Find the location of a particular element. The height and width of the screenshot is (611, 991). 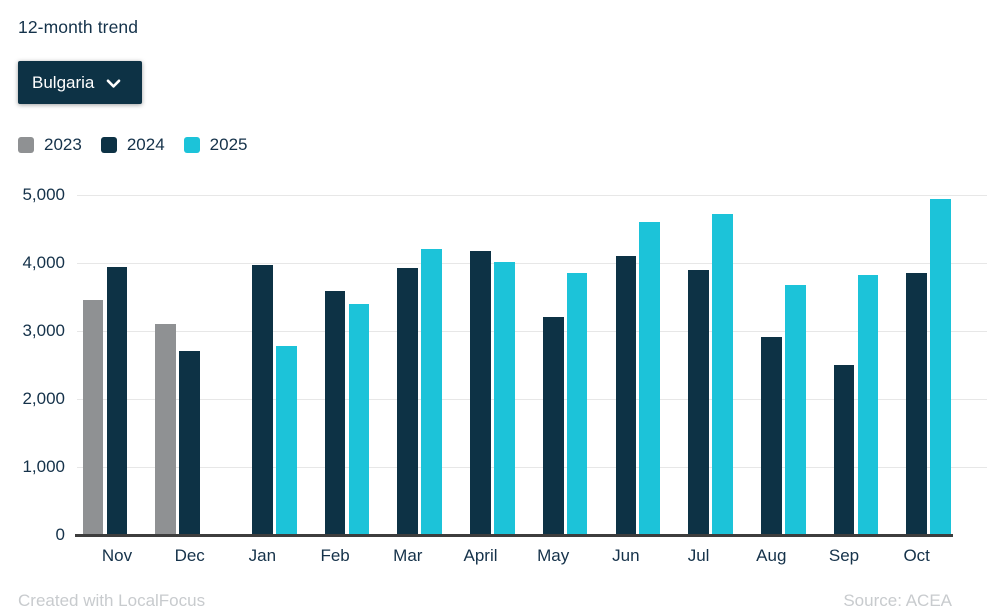

bar-2025-Aug is located at coordinates (795, 409).